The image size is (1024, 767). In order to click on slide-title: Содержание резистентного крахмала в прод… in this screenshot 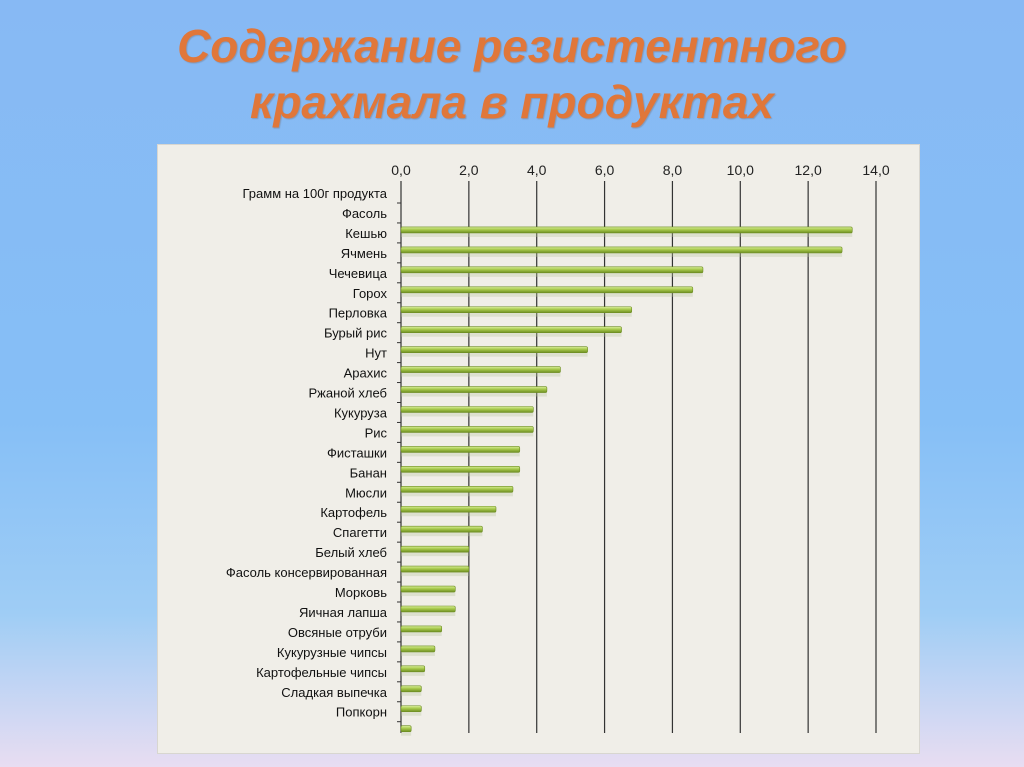, I will do `click(512, 74)`.